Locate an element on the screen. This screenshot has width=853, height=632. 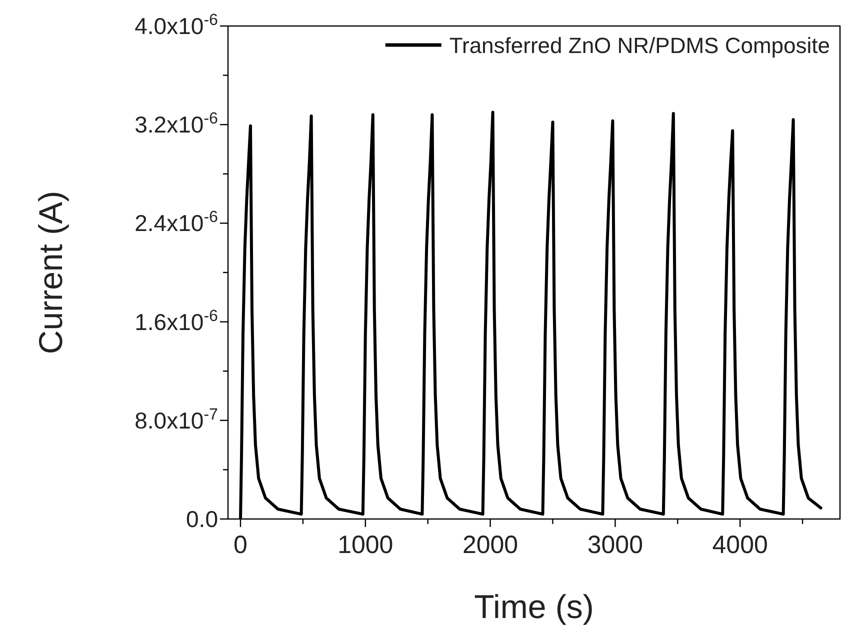
x-tick-label: 1000 is located at coordinates (366, 545).